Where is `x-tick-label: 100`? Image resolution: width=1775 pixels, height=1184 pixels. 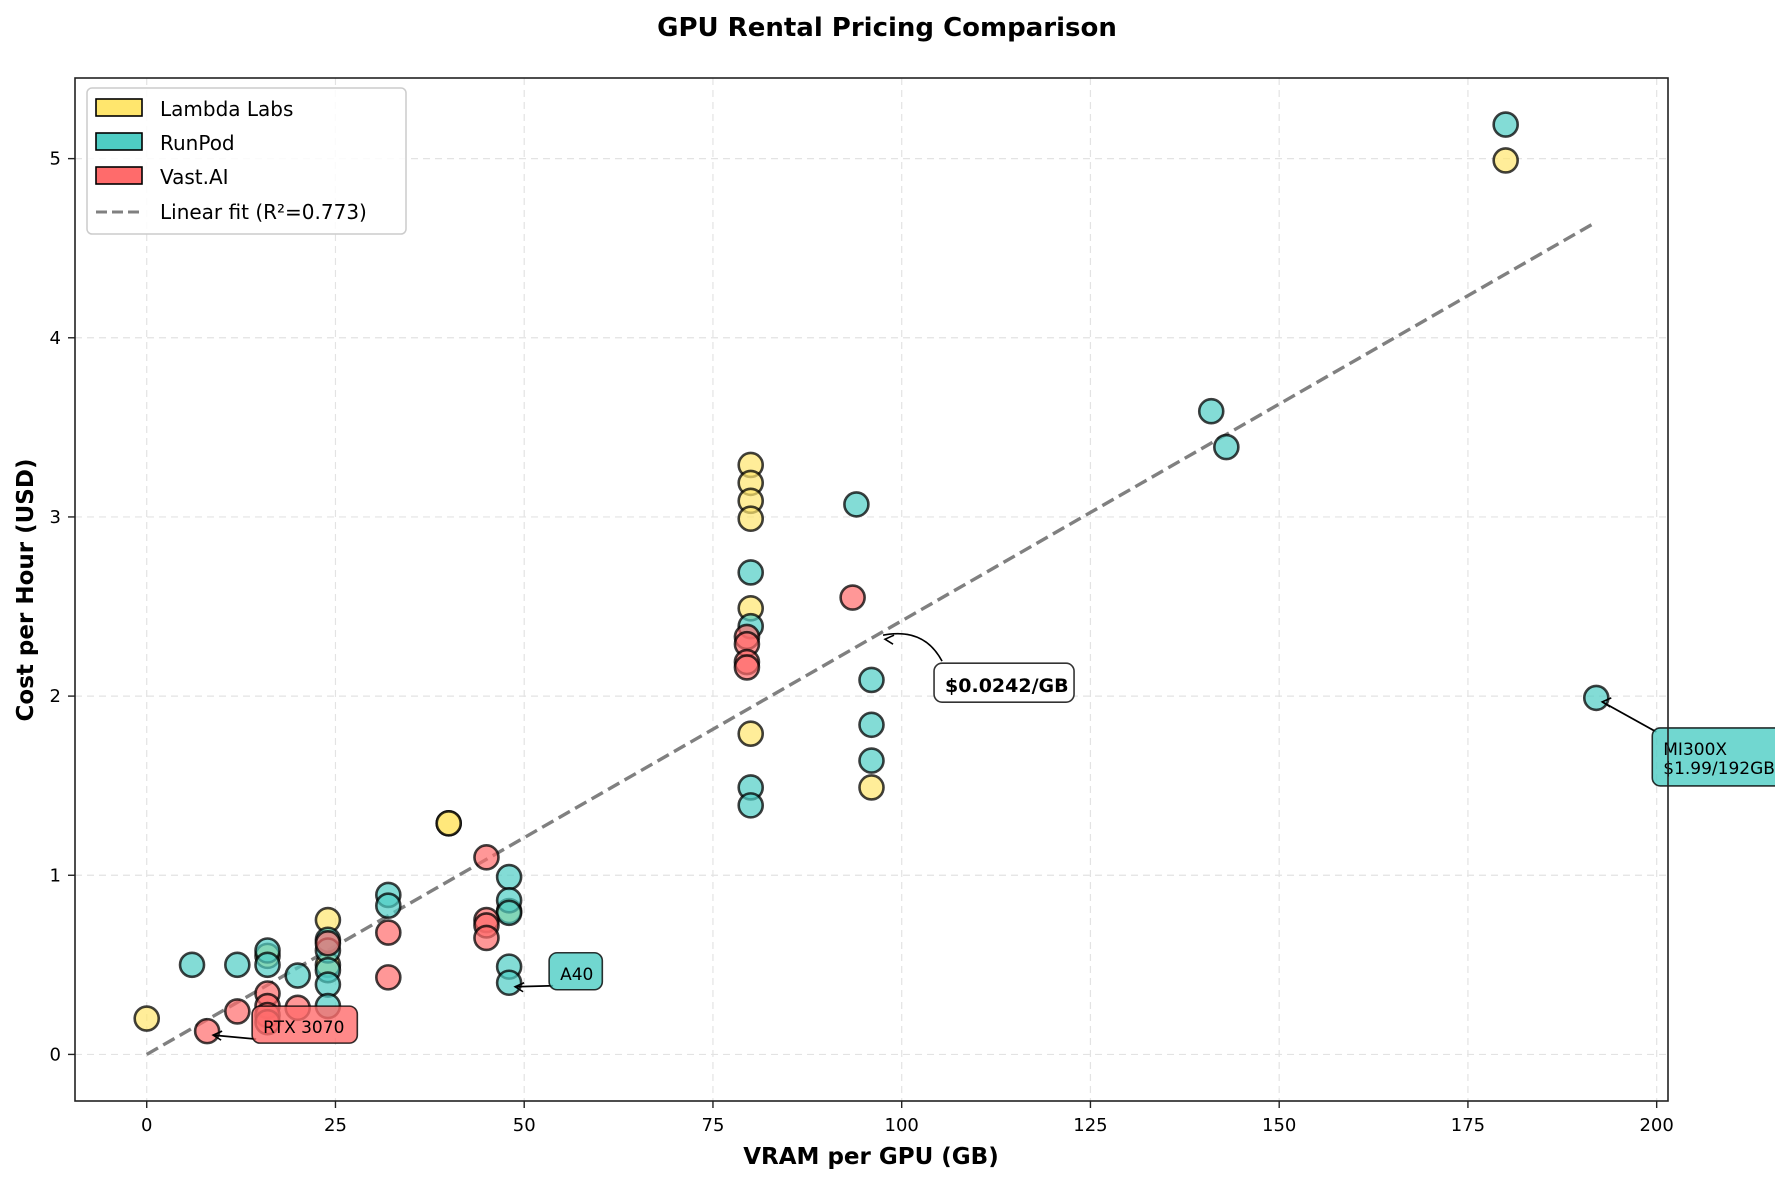 x-tick-label: 100 is located at coordinates (902, 1125).